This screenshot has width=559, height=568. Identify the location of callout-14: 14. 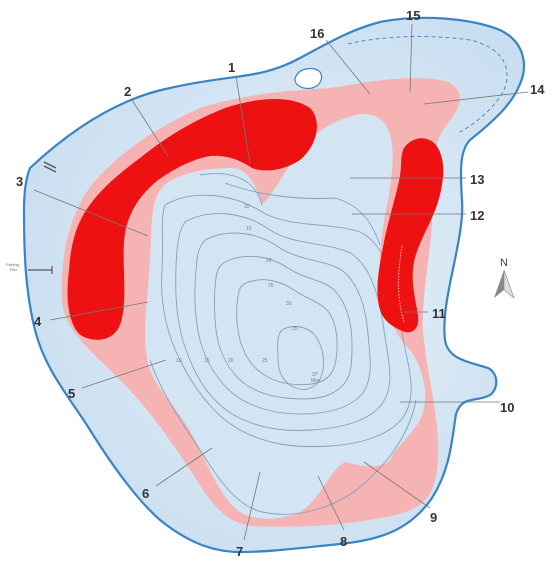
(537, 89).